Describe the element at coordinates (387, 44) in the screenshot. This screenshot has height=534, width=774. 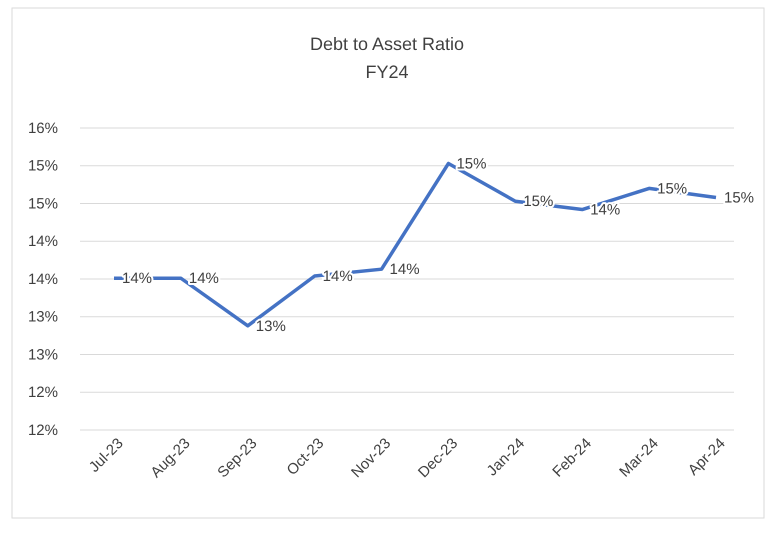
I see `chart-title: Debt to Asset Ratio` at that location.